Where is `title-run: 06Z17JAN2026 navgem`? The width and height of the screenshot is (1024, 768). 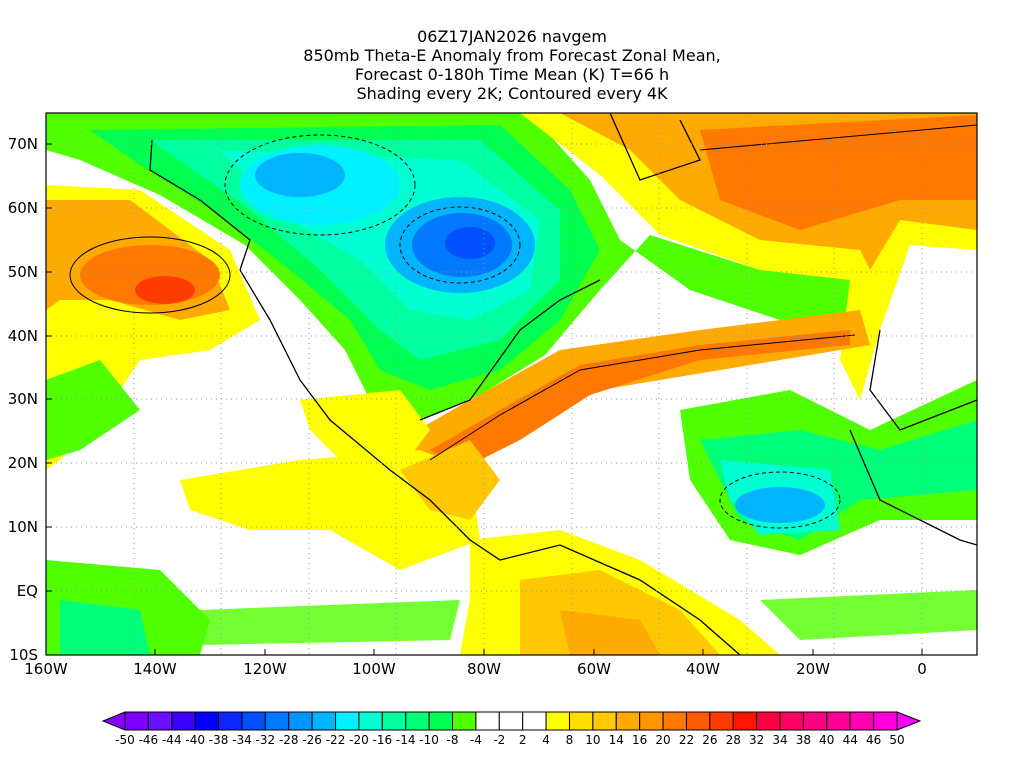
title-run: 06Z17JAN2026 navgem is located at coordinates (512, 36).